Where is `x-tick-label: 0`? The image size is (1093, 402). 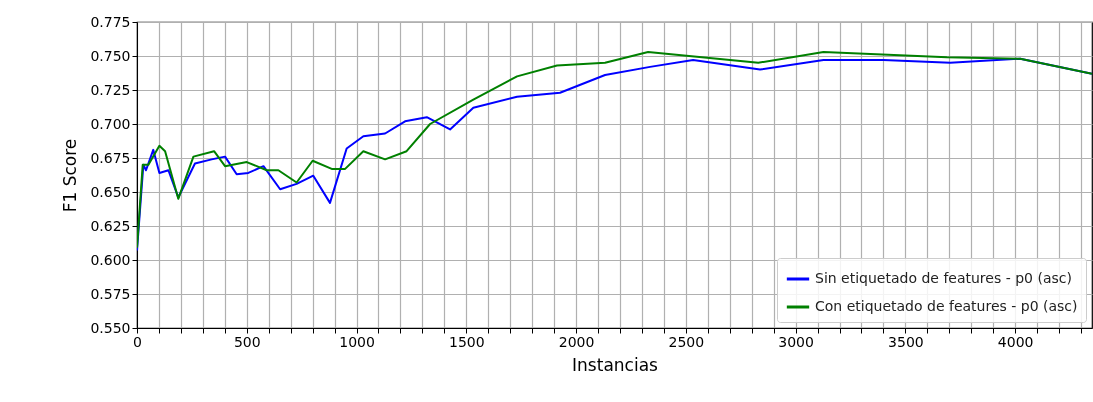
x-tick-label: 0 is located at coordinates (137, 341).